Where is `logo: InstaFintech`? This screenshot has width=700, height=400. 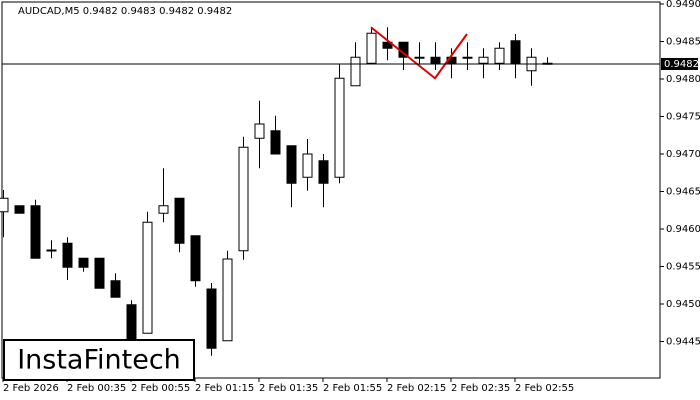
logo: InstaFintech is located at coordinates (99, 360).